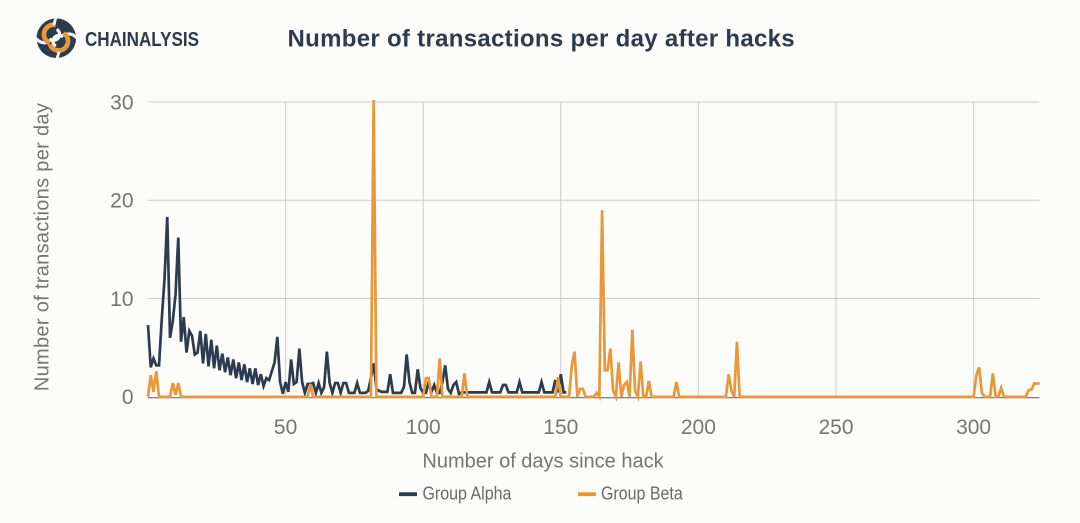 This screenshot has height=523, width=1080. I want to click on svg-text: 50, so click(285, 427).